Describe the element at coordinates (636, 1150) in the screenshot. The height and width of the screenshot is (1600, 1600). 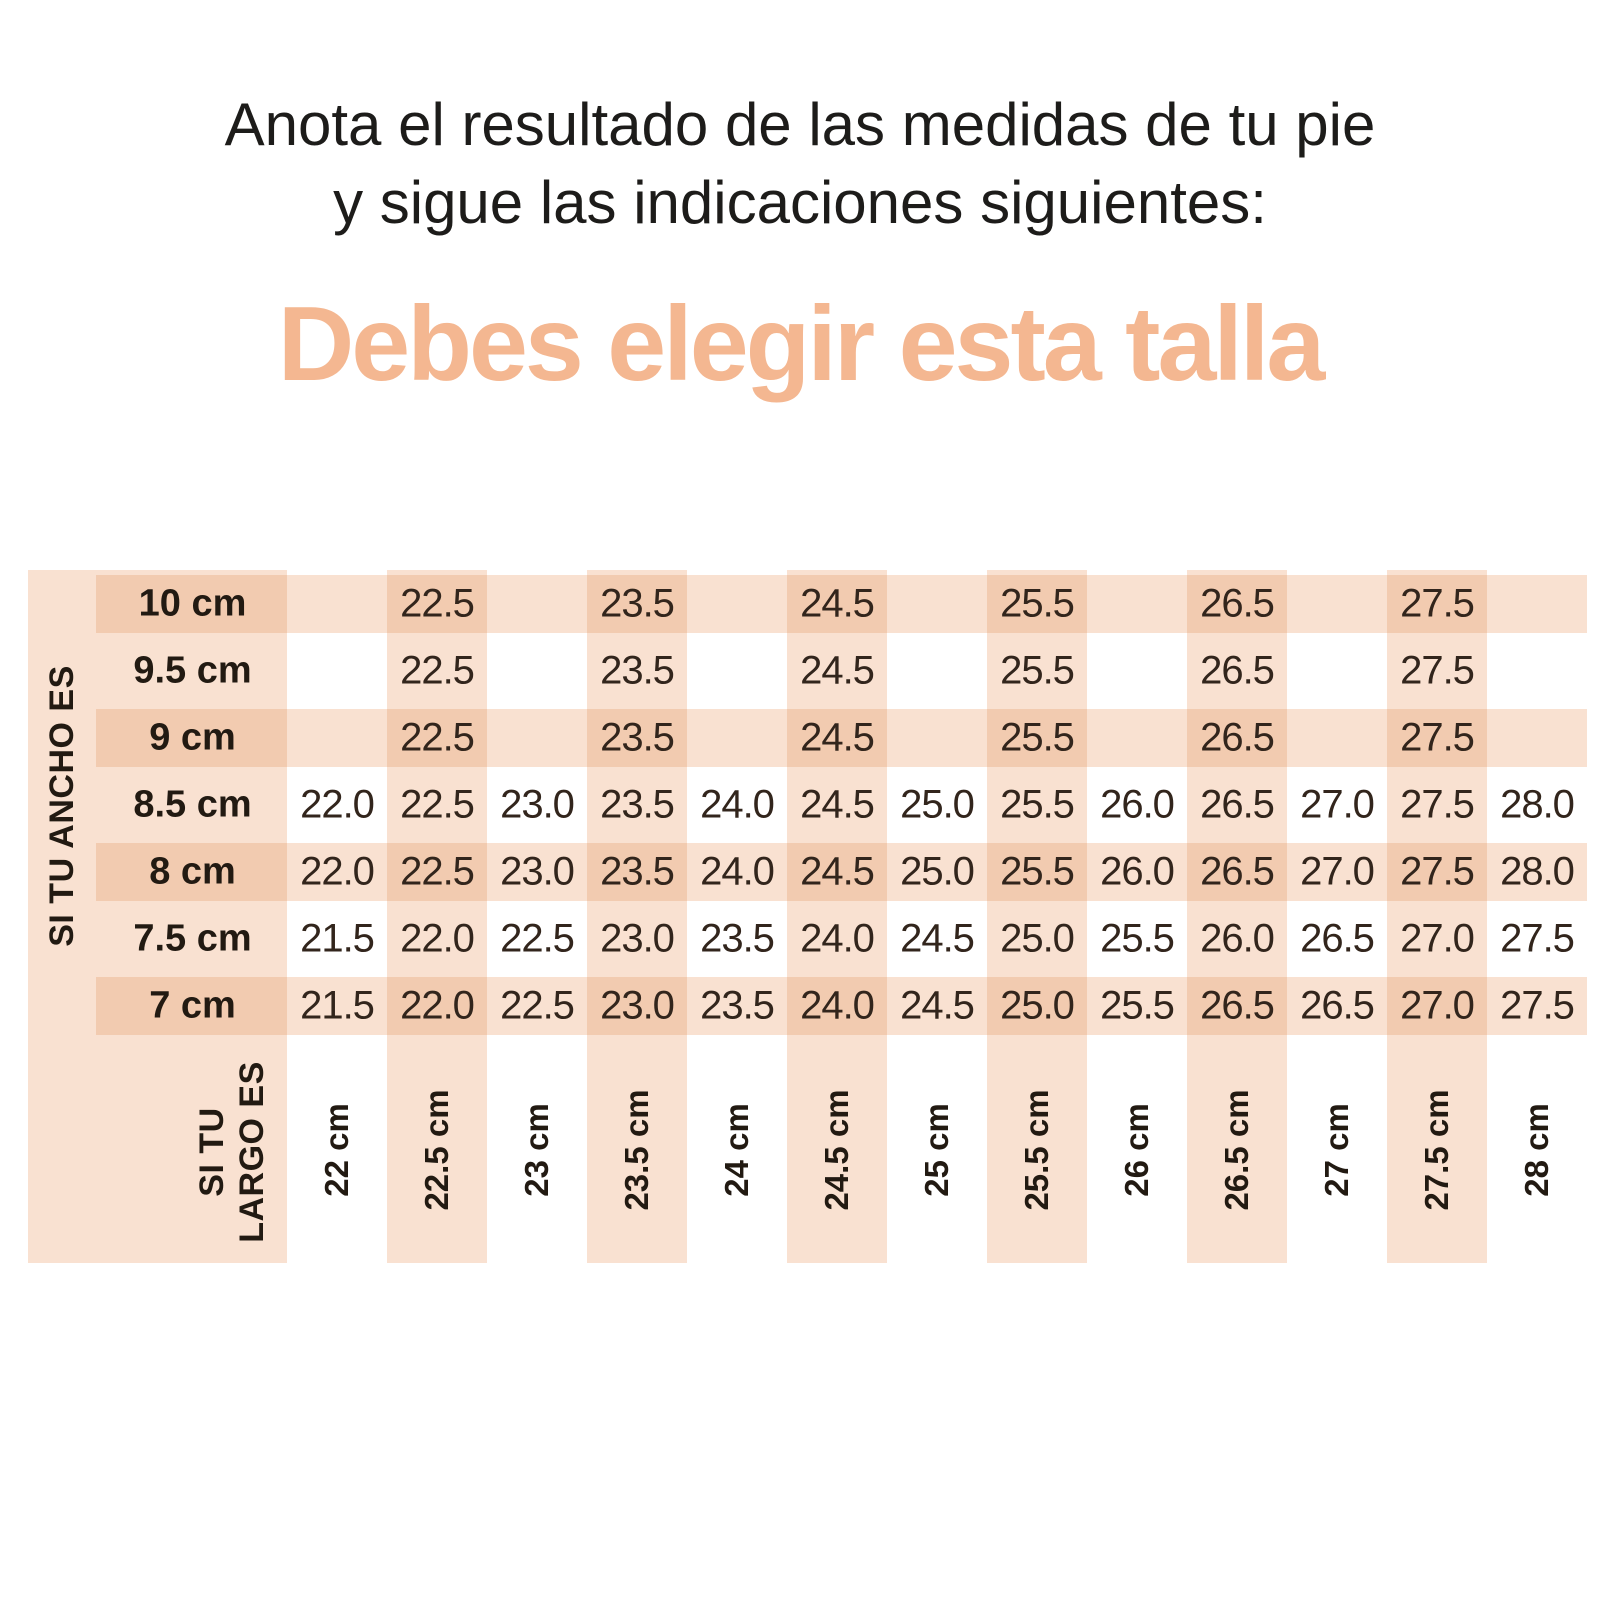
I see `col-header: 23.5 cm` at that location.